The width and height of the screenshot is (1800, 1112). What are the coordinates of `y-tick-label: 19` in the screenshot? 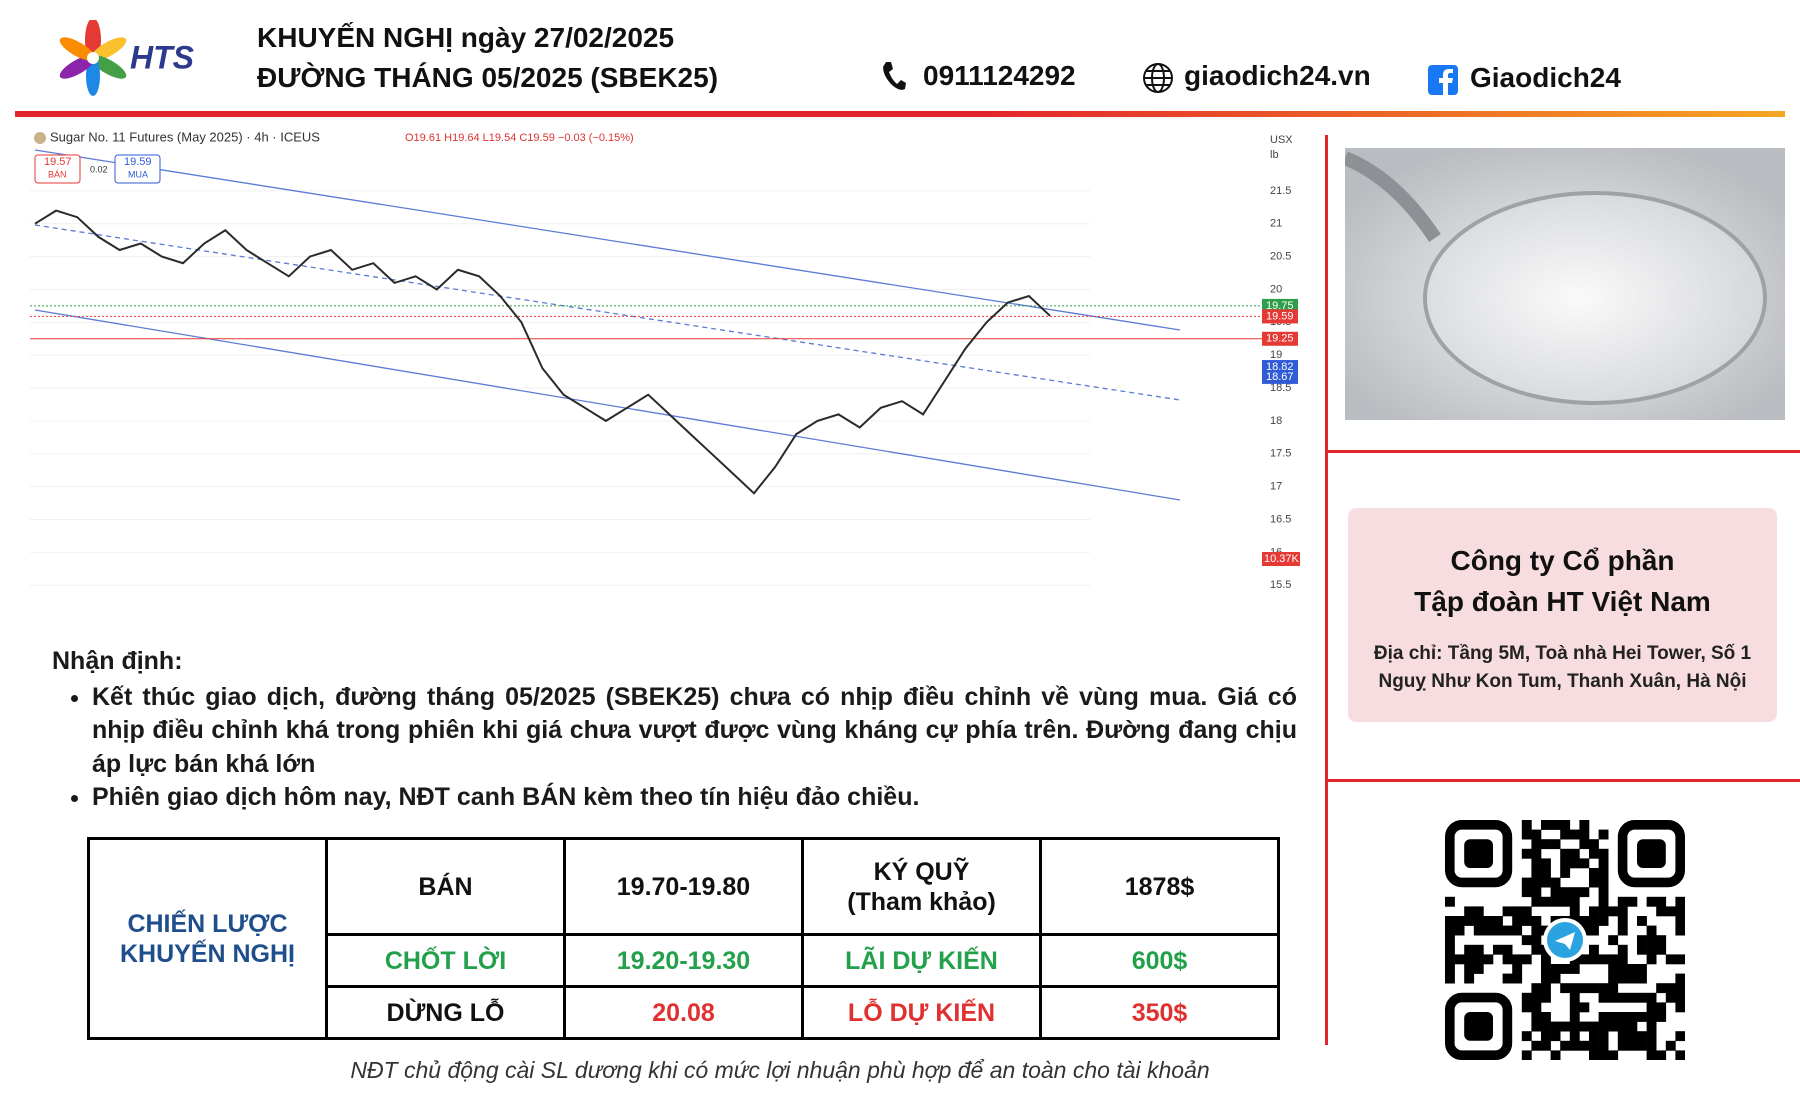 It's located at (1276, 355).